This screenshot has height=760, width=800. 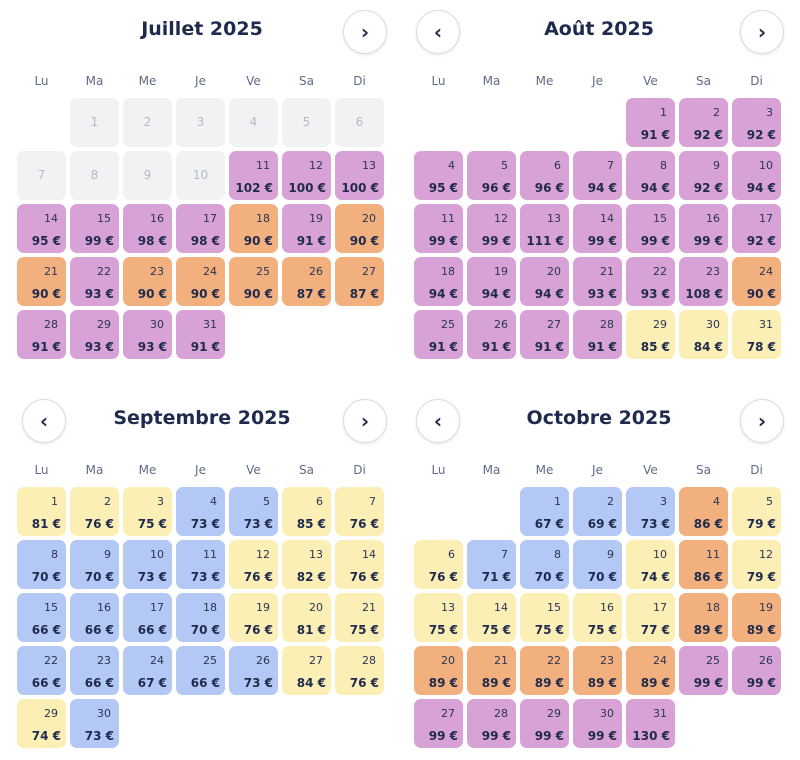 What do you see at coordinates (41, 281) in the screenshot?
I see `day-cell: 21 90 €` at bounding box center [41, 281].